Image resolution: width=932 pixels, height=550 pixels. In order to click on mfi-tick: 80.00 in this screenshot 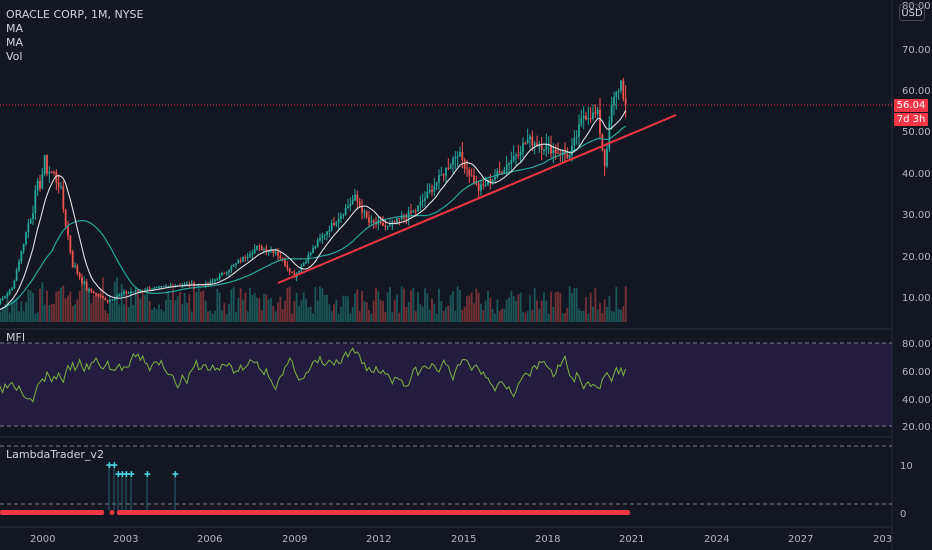, I will do `click(916, 344)`.